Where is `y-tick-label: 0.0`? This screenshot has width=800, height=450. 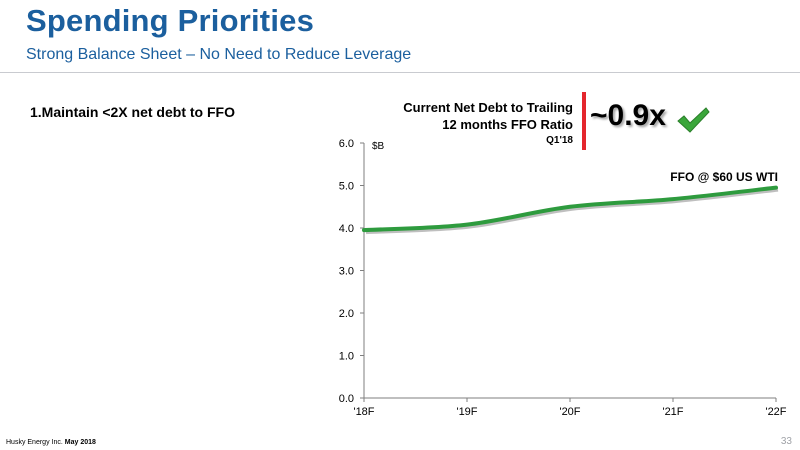
y-tick-label: 0.0 is located at coordinates (346, 399).